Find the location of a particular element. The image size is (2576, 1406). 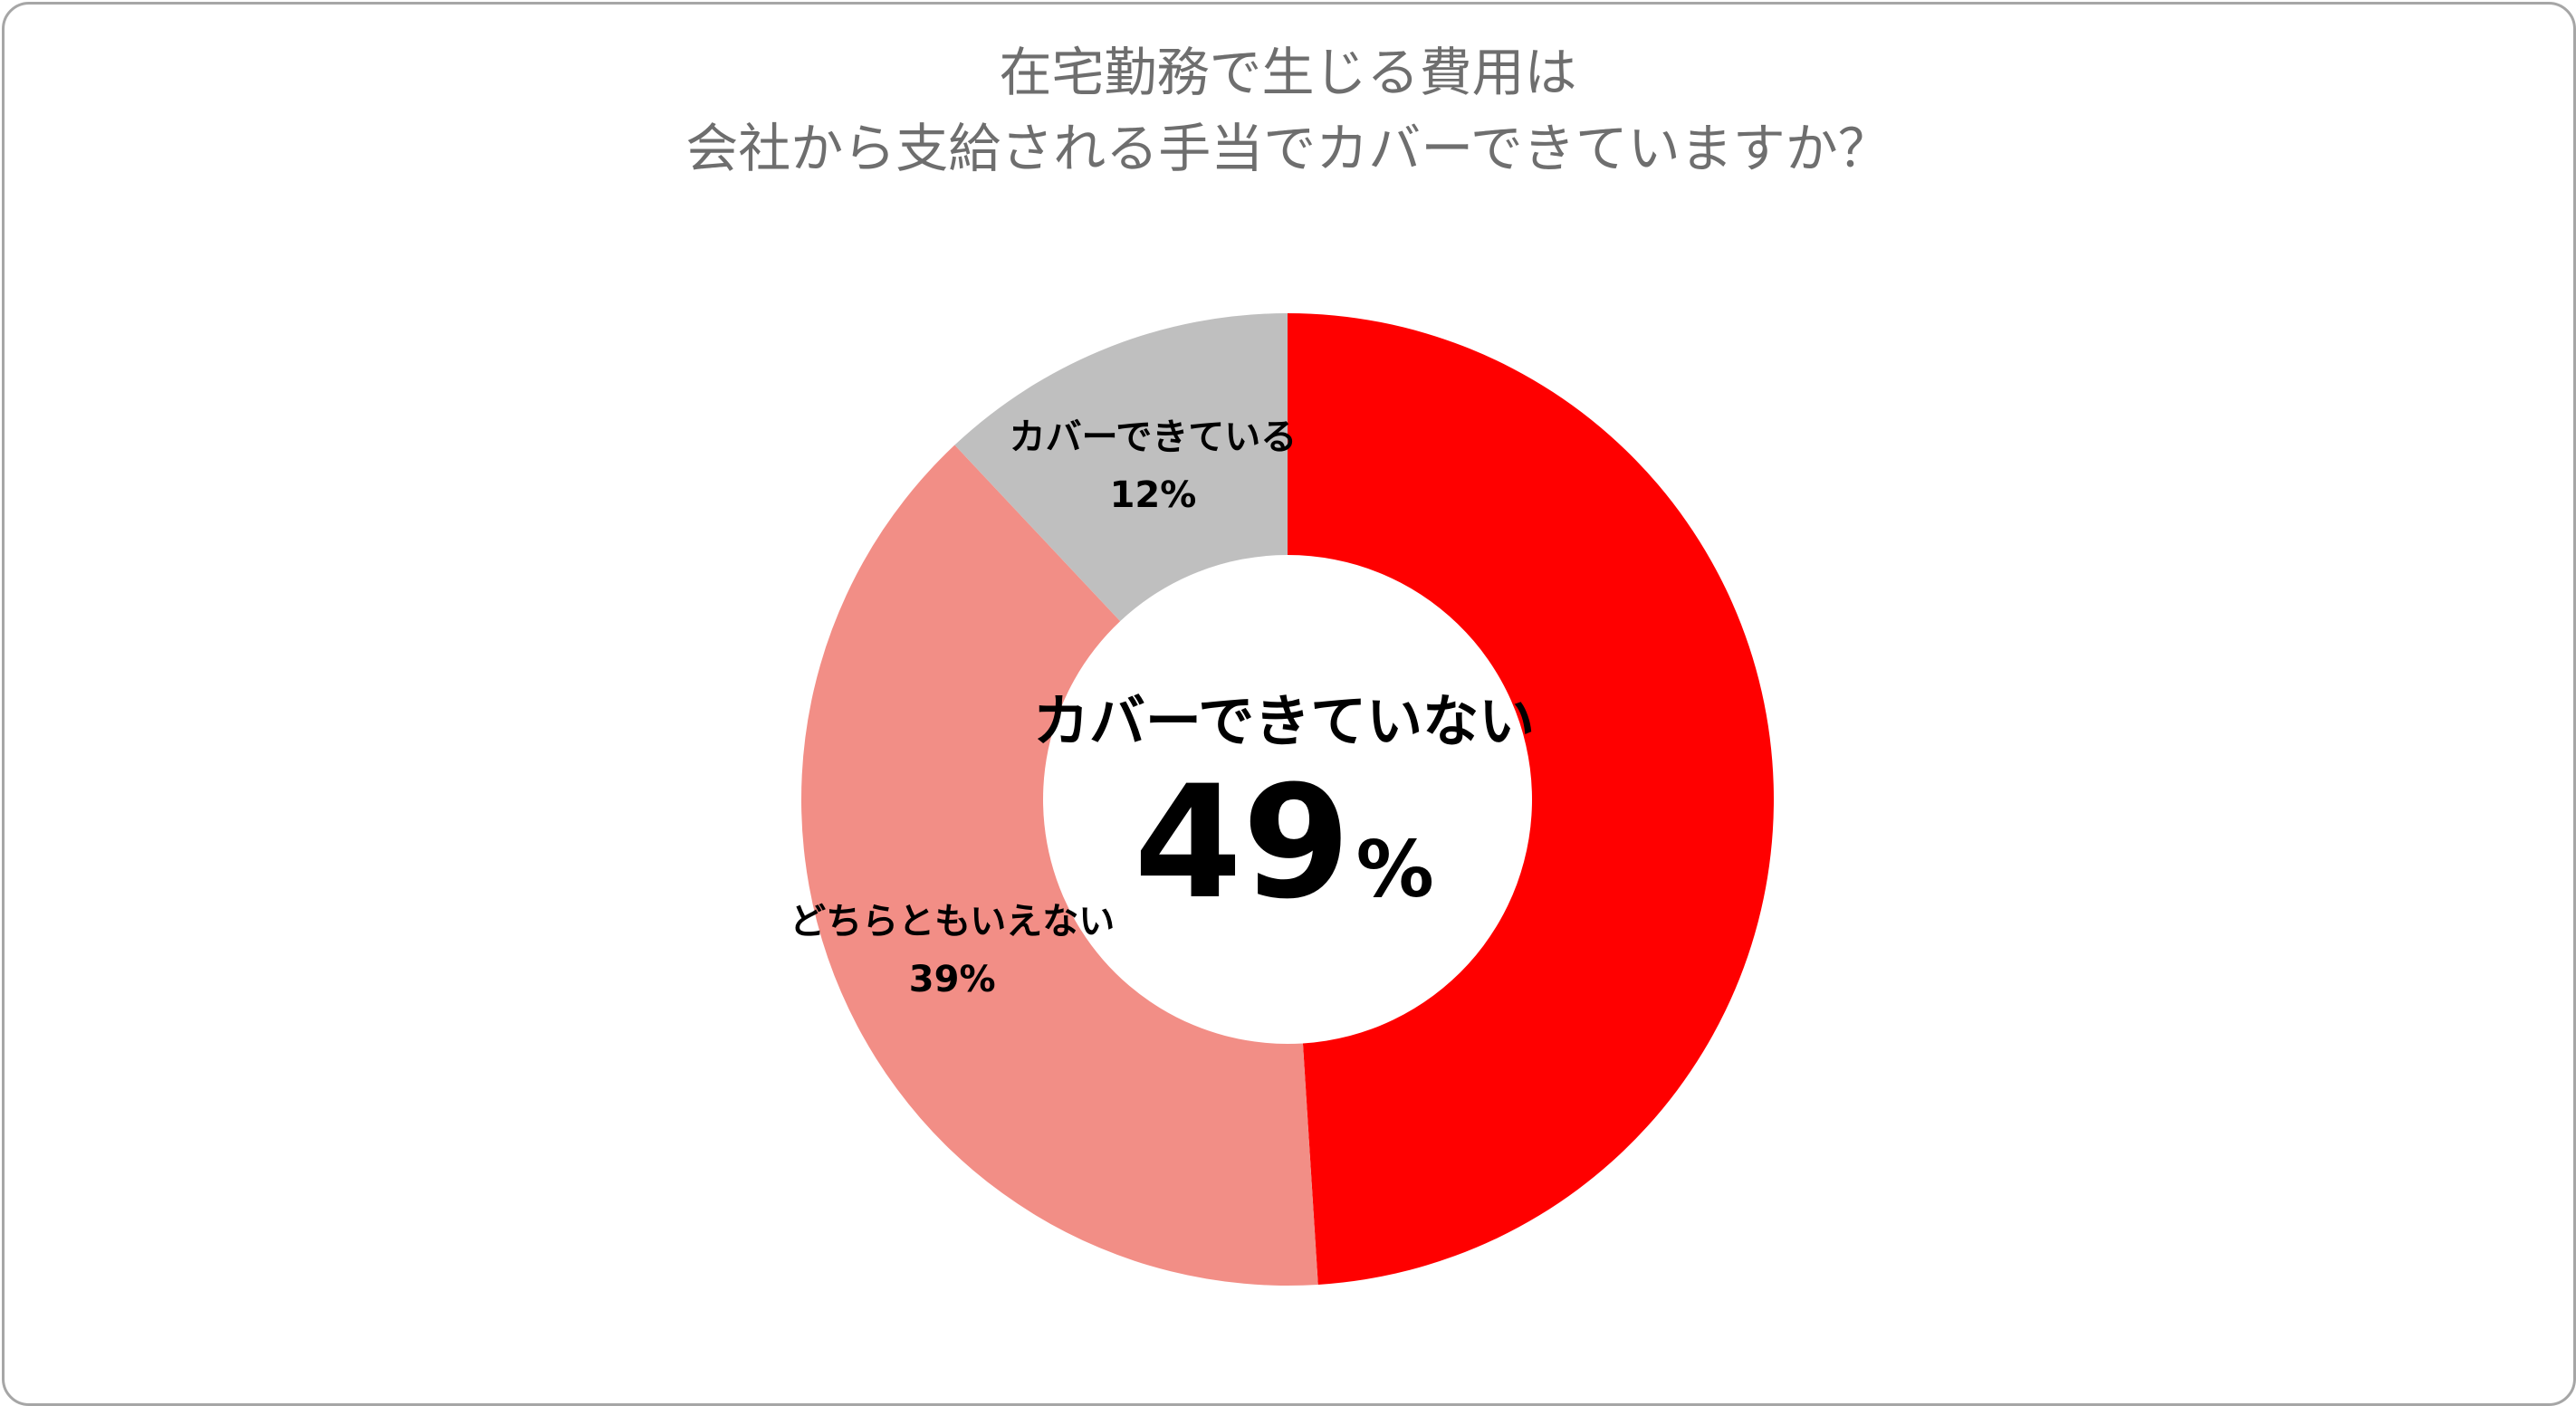

center-value: 49% is located at coordinates (1284, 842).